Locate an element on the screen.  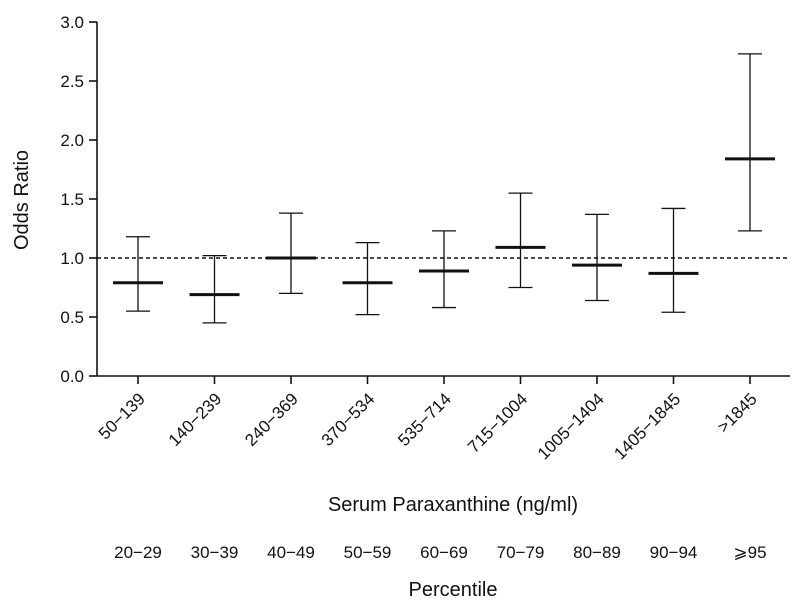
percentile-label: 80−89 is located at coordinates (597, 552).